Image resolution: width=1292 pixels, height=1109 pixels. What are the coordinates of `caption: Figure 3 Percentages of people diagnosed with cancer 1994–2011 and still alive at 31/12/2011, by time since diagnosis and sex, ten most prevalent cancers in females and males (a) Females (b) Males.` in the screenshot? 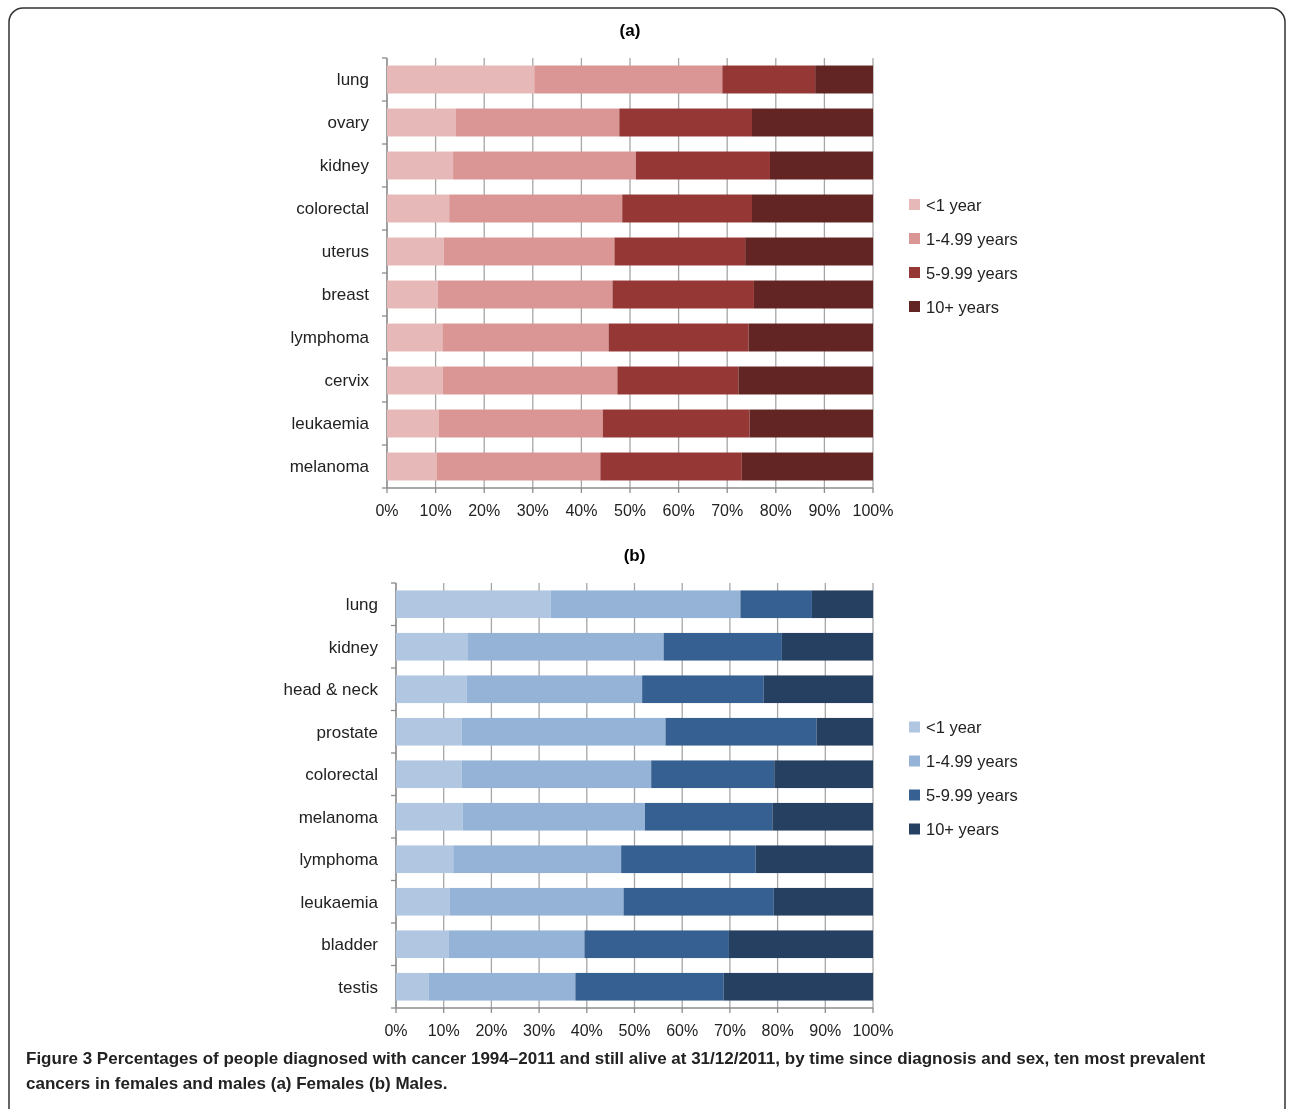 It's located at (616, 1071).